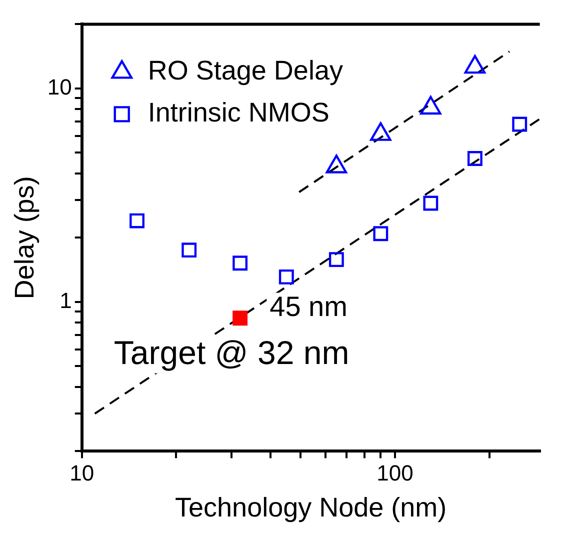 This screenshot has height=535, width=561. Describe the element at coordinates (395, 473) in the screenshot. I see `x-tick-label: 100` at that location.